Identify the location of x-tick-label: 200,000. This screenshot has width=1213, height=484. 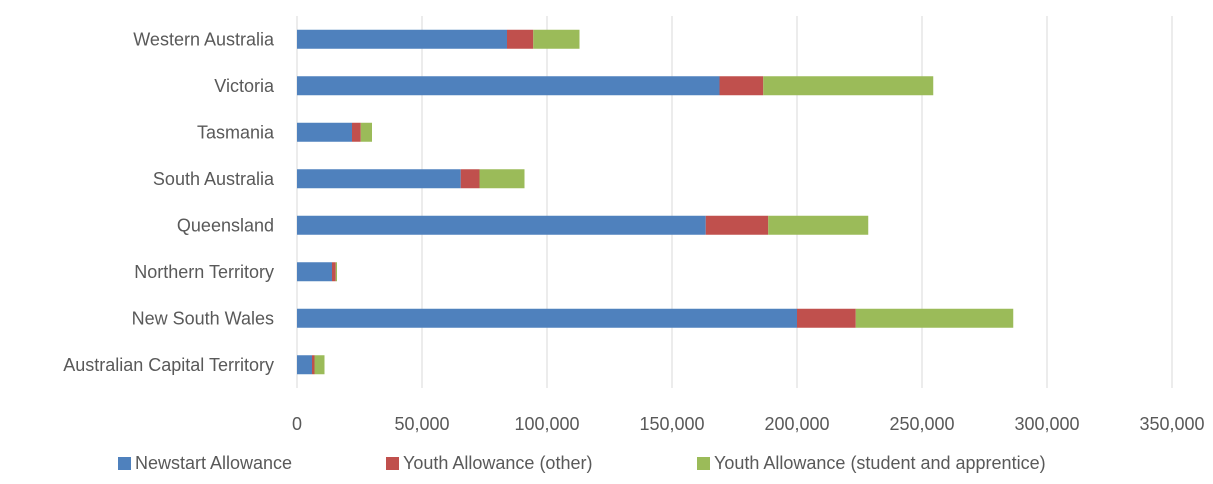
(796, 424).